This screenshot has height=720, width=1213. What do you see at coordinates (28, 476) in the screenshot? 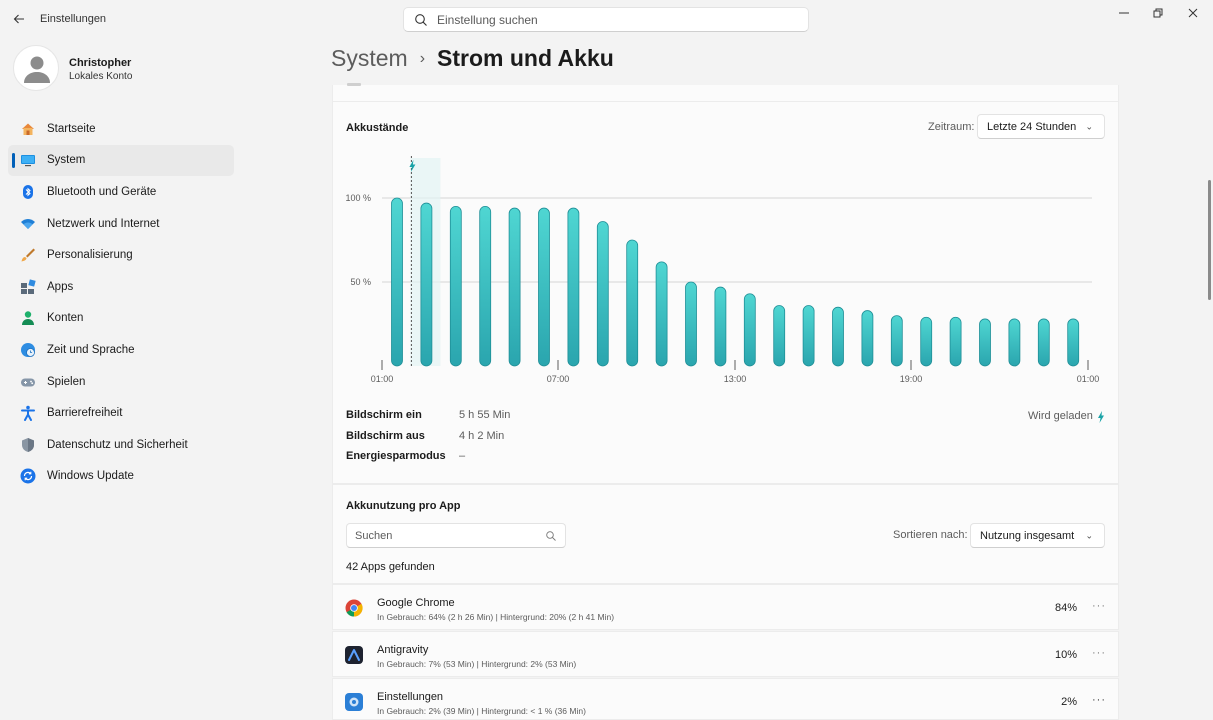
I see `update-icon` at bounding box center [28, 476].